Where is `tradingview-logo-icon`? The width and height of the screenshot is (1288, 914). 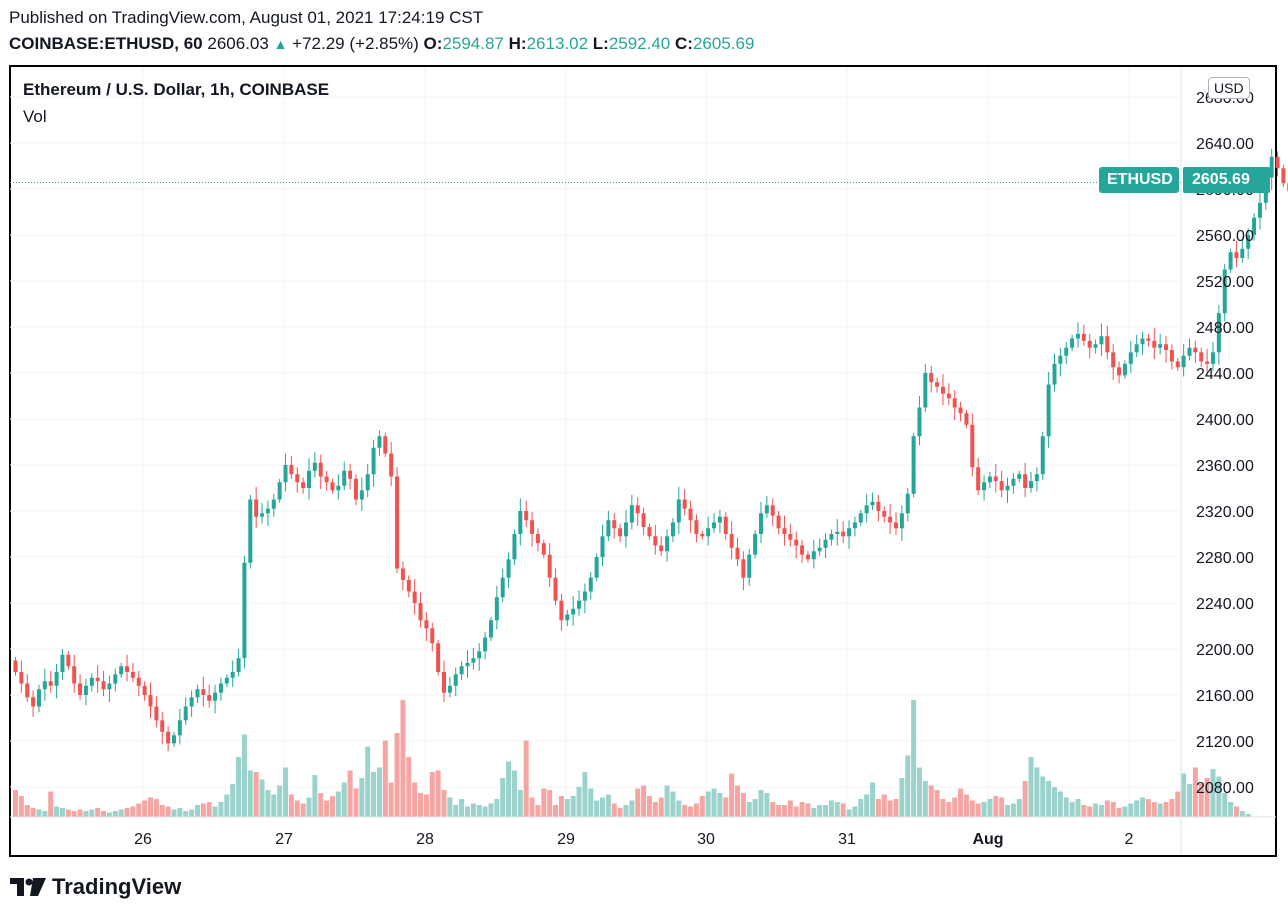
tradingview-logo-icon is located at coordinates (28, 887).